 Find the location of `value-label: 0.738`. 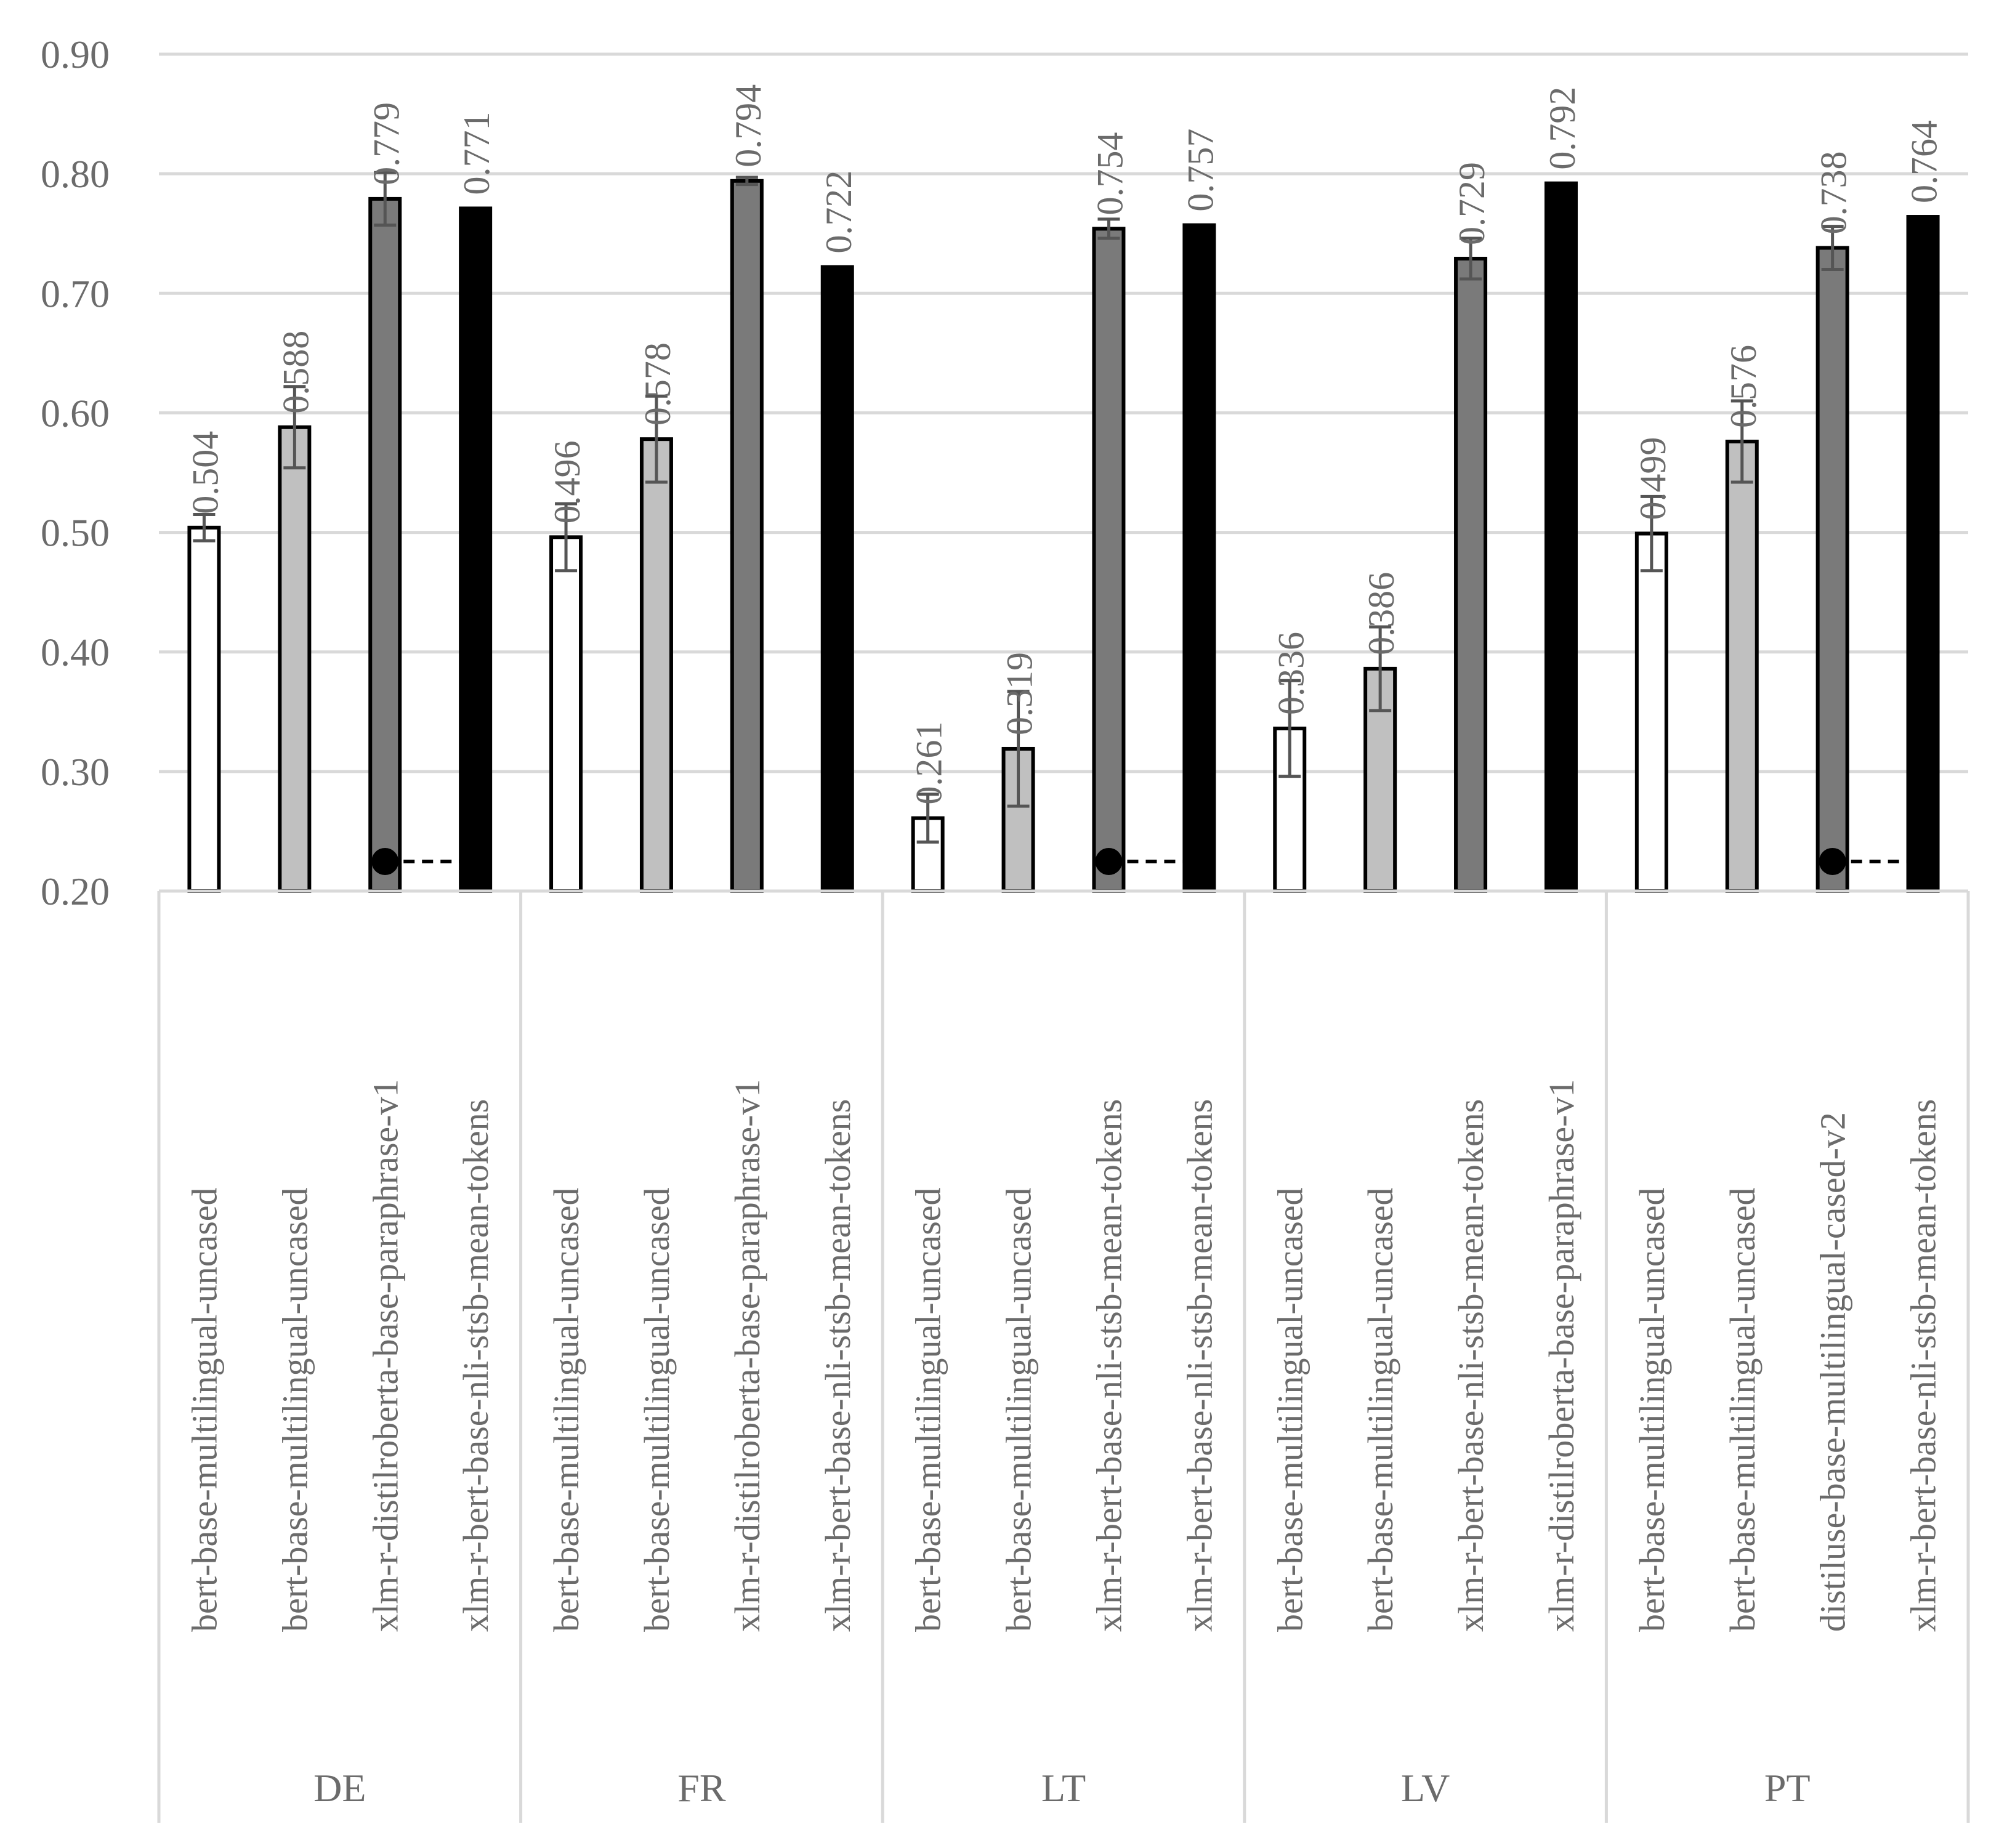

value-label: 0.738 is located at coordinates (1834, 193).